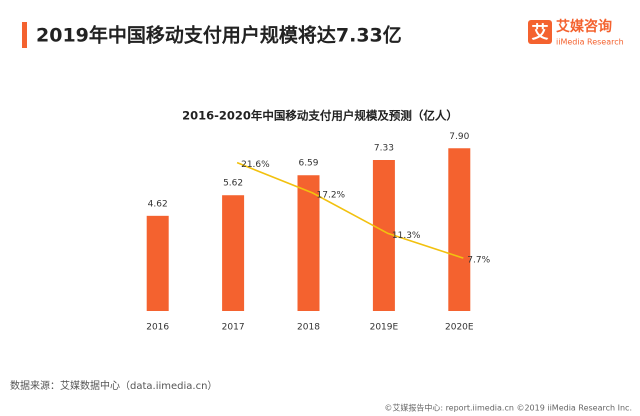 The height and width of the screenshot is (416, 640). Describe the element at coordinates (350, 210) in the screenshot. I see `growth-line` at that location.